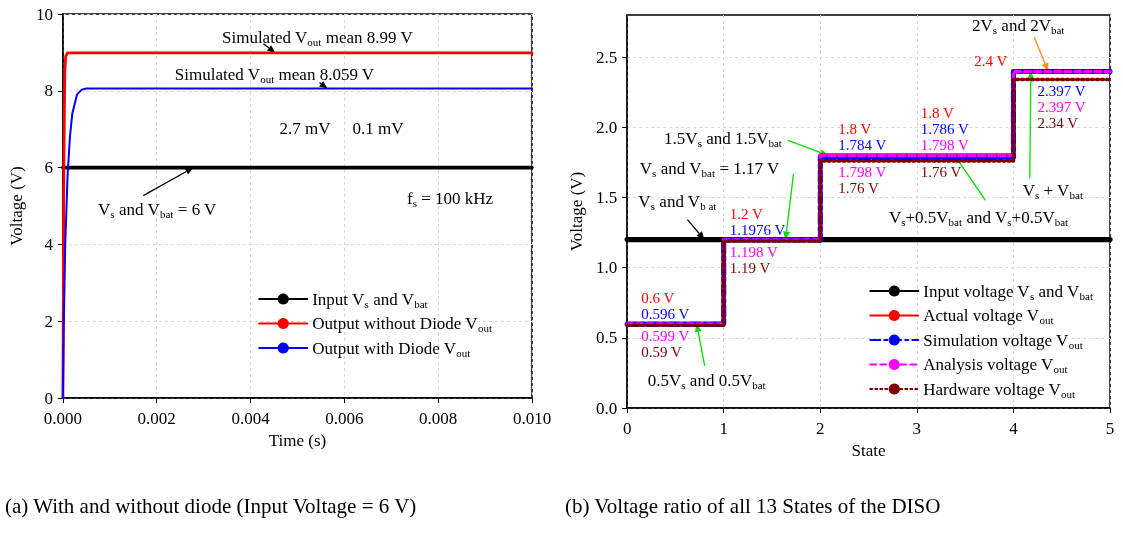 The height and width of the screenshot is (539, 1123). I want to click on x-tick-label: 5, so click(1110, 428).